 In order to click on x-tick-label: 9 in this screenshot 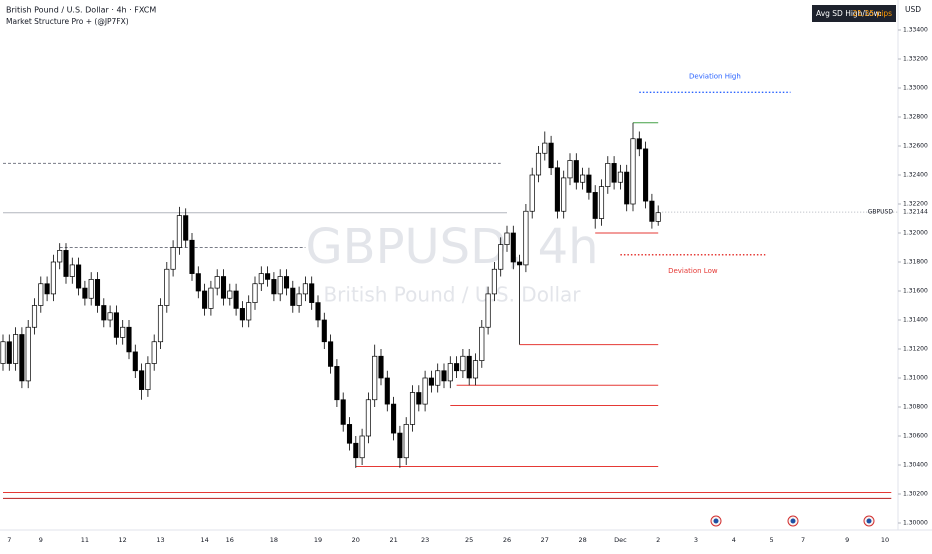, I will do `click(847, 540)`.